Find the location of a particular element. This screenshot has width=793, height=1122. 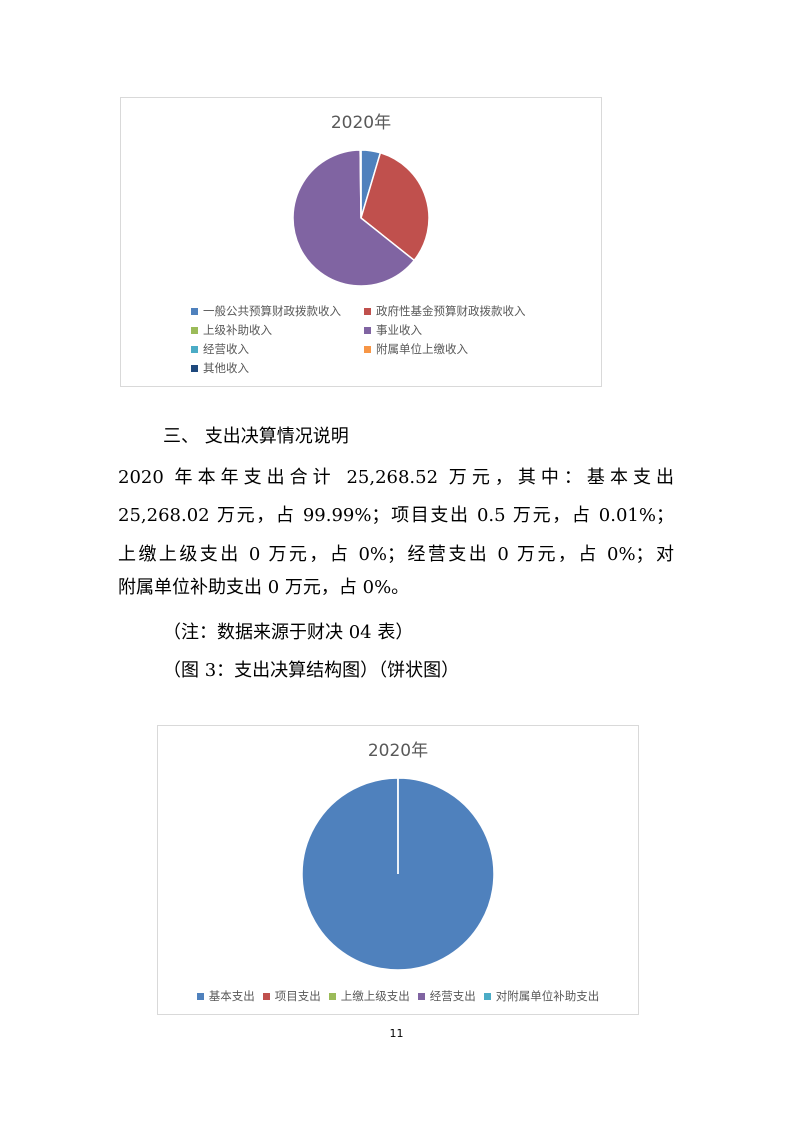

legend-item: 对附属单位补助支出 is located at coordinates (541, 996).